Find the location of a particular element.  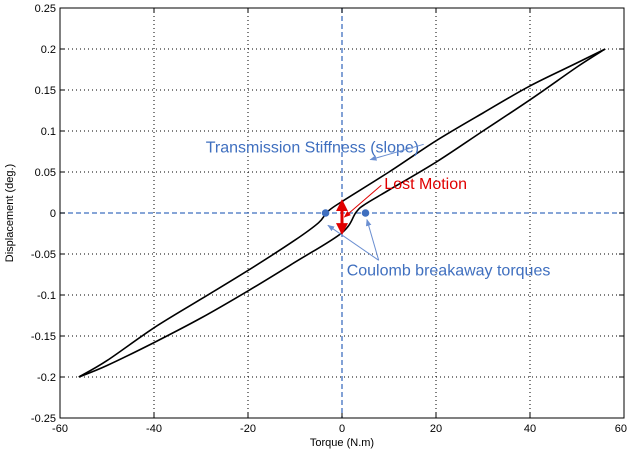

x-axis-label: Torque (N.m) is located at coordinates (342, 443).